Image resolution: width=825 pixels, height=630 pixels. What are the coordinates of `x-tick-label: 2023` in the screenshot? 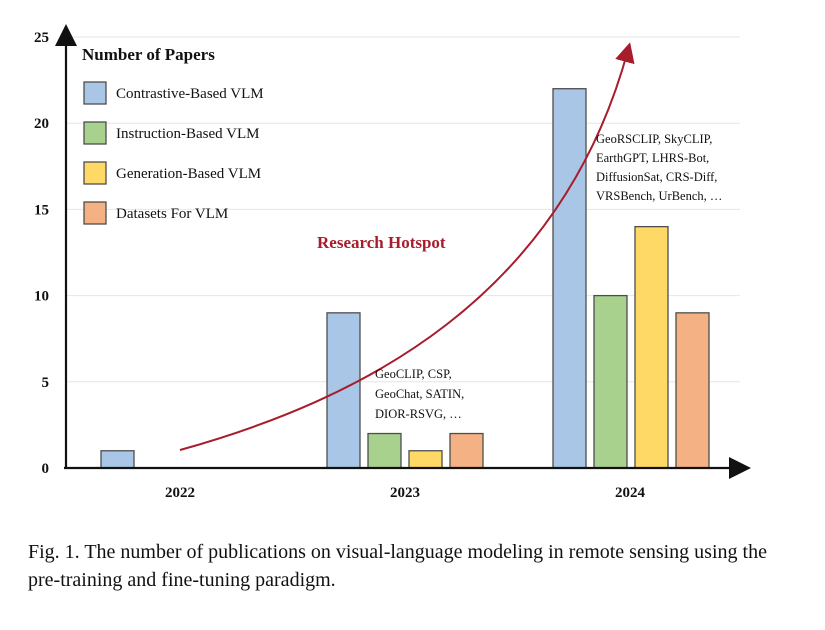 It's located at (405, 493).